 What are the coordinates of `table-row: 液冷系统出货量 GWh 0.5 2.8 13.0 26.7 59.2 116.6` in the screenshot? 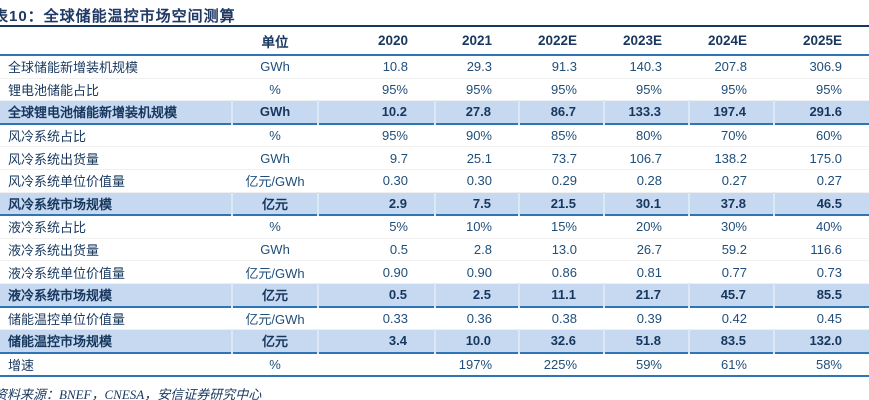 It's located at (434, 249).